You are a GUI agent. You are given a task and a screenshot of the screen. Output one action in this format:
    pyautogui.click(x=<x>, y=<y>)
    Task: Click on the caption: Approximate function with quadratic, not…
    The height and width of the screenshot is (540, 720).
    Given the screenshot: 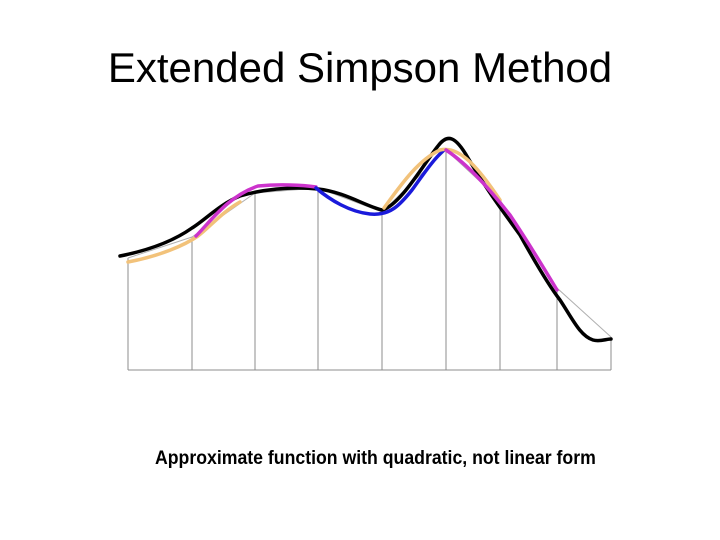 What is the action you would take?
    pyautogui.click(x=375, y=458)
    